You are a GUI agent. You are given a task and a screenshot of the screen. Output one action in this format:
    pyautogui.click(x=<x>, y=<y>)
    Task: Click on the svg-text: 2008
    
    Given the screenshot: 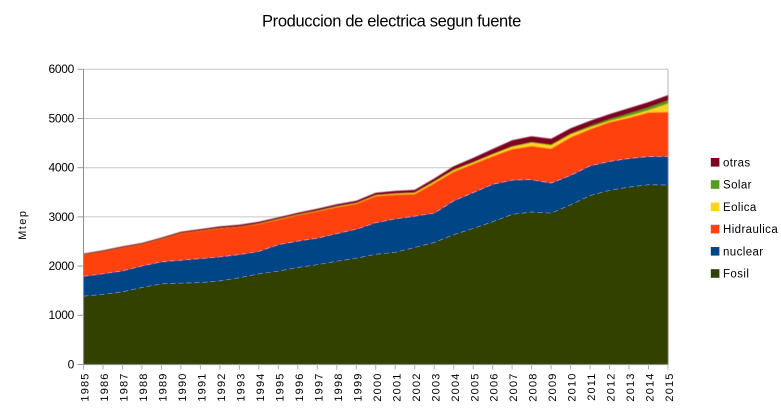 What is the action you would take?
    pyautogui.click(x=534, y=387)
    